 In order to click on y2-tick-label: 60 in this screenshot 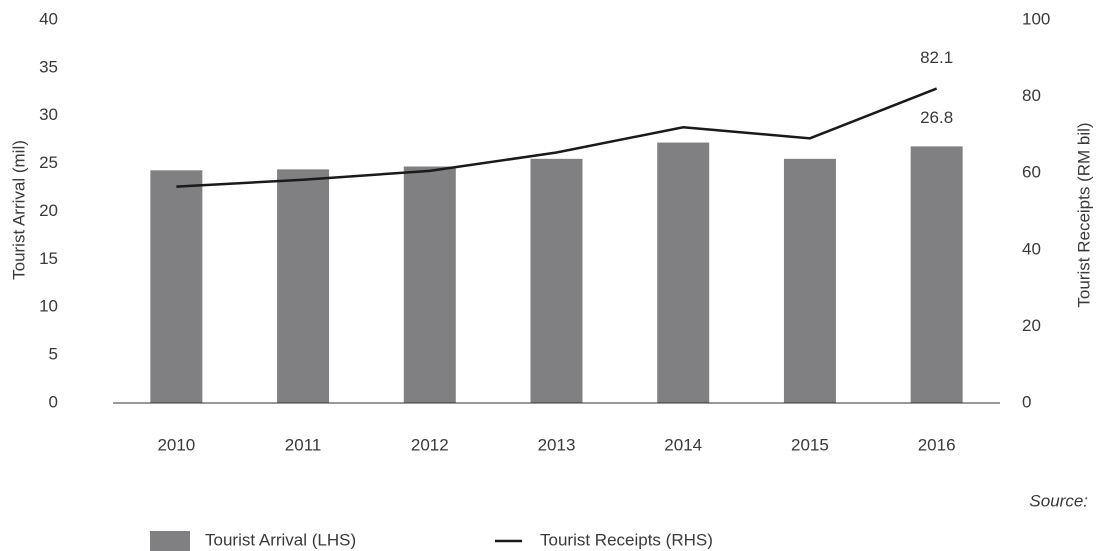, I will do `click(1031, 172)`.